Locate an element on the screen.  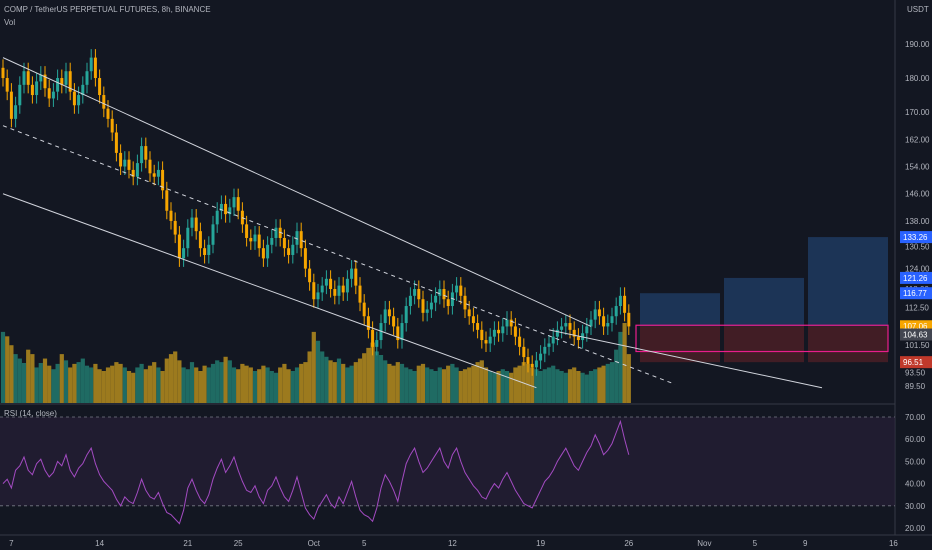
time-tick: 12 is located at coordinates (452, 543).